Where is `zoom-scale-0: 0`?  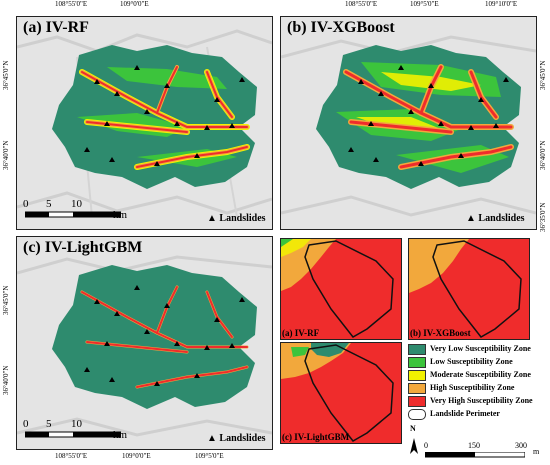
zoom-scale-0: 0 is located at coordinates (426, 445).